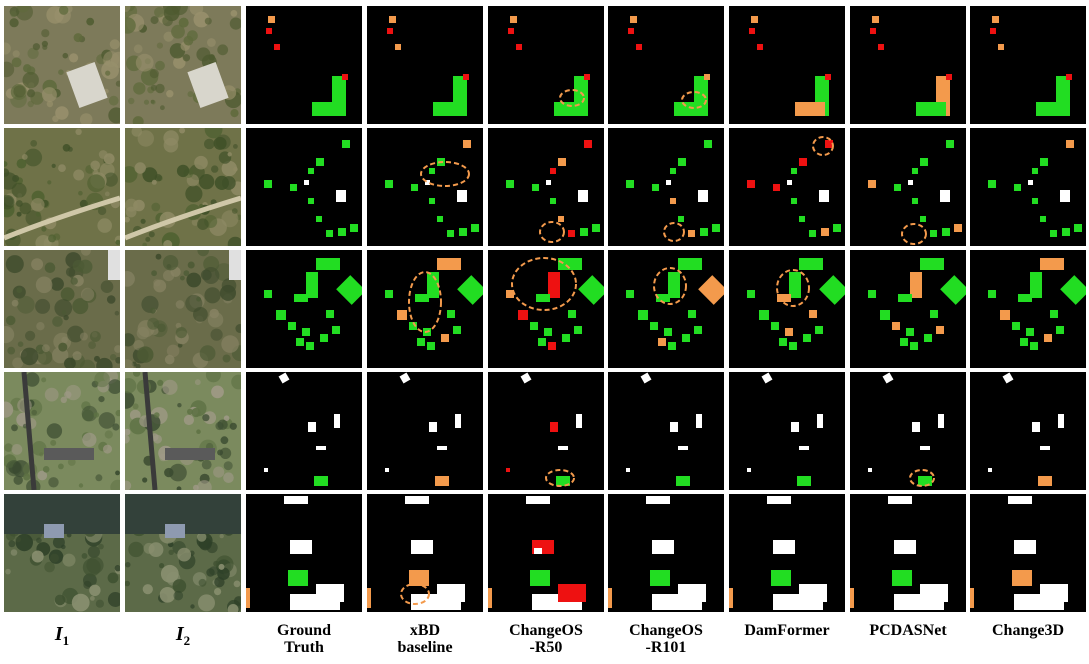  Describe the element at coordinates (1027, 630) in the screenshot. I see `column-label: Change3D` at that location.